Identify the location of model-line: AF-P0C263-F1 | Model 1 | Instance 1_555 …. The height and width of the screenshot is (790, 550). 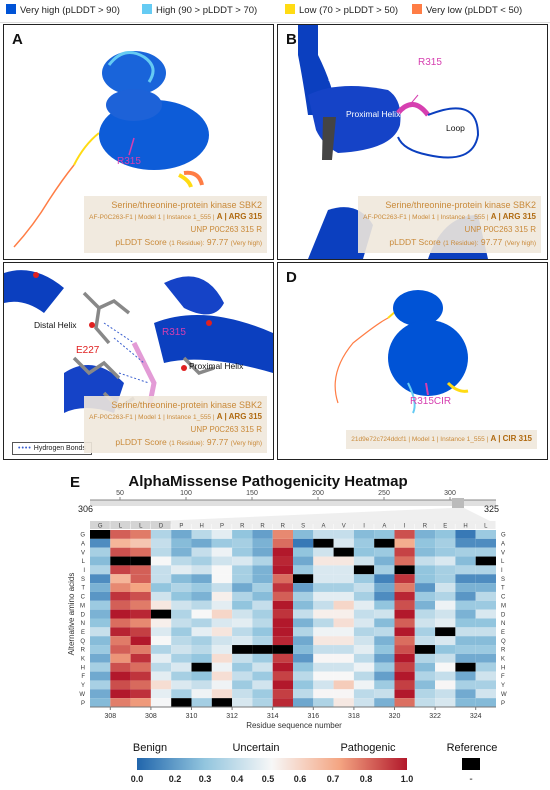
(152, 417).